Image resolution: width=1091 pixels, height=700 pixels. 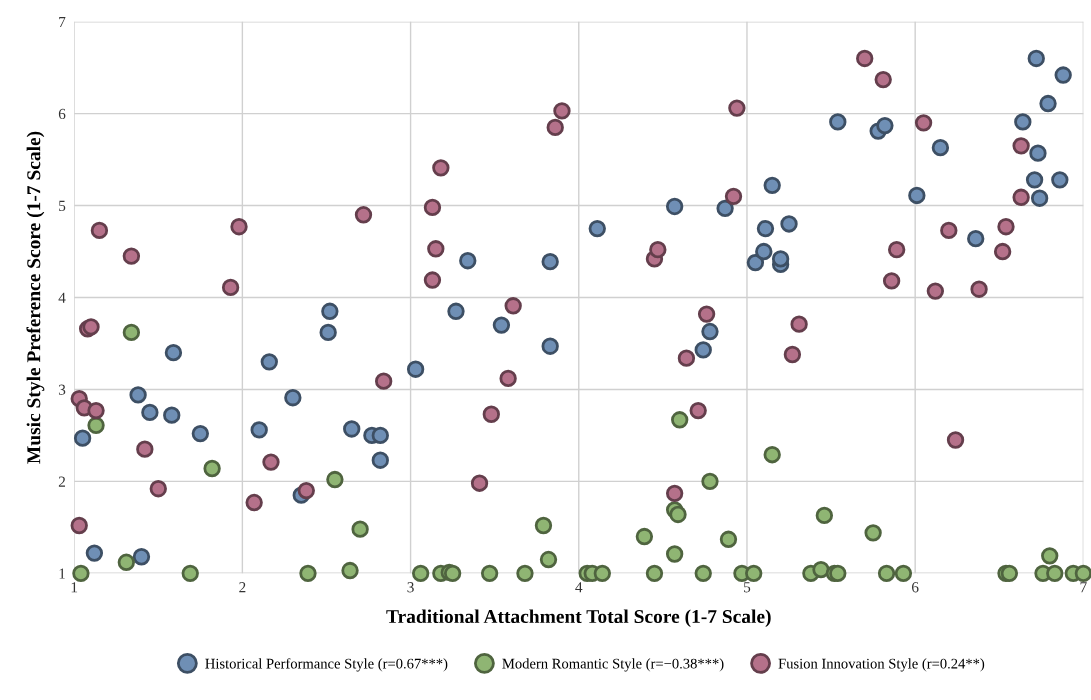 I want to click on y-tick-label: 4, so click(x=62, y=297).